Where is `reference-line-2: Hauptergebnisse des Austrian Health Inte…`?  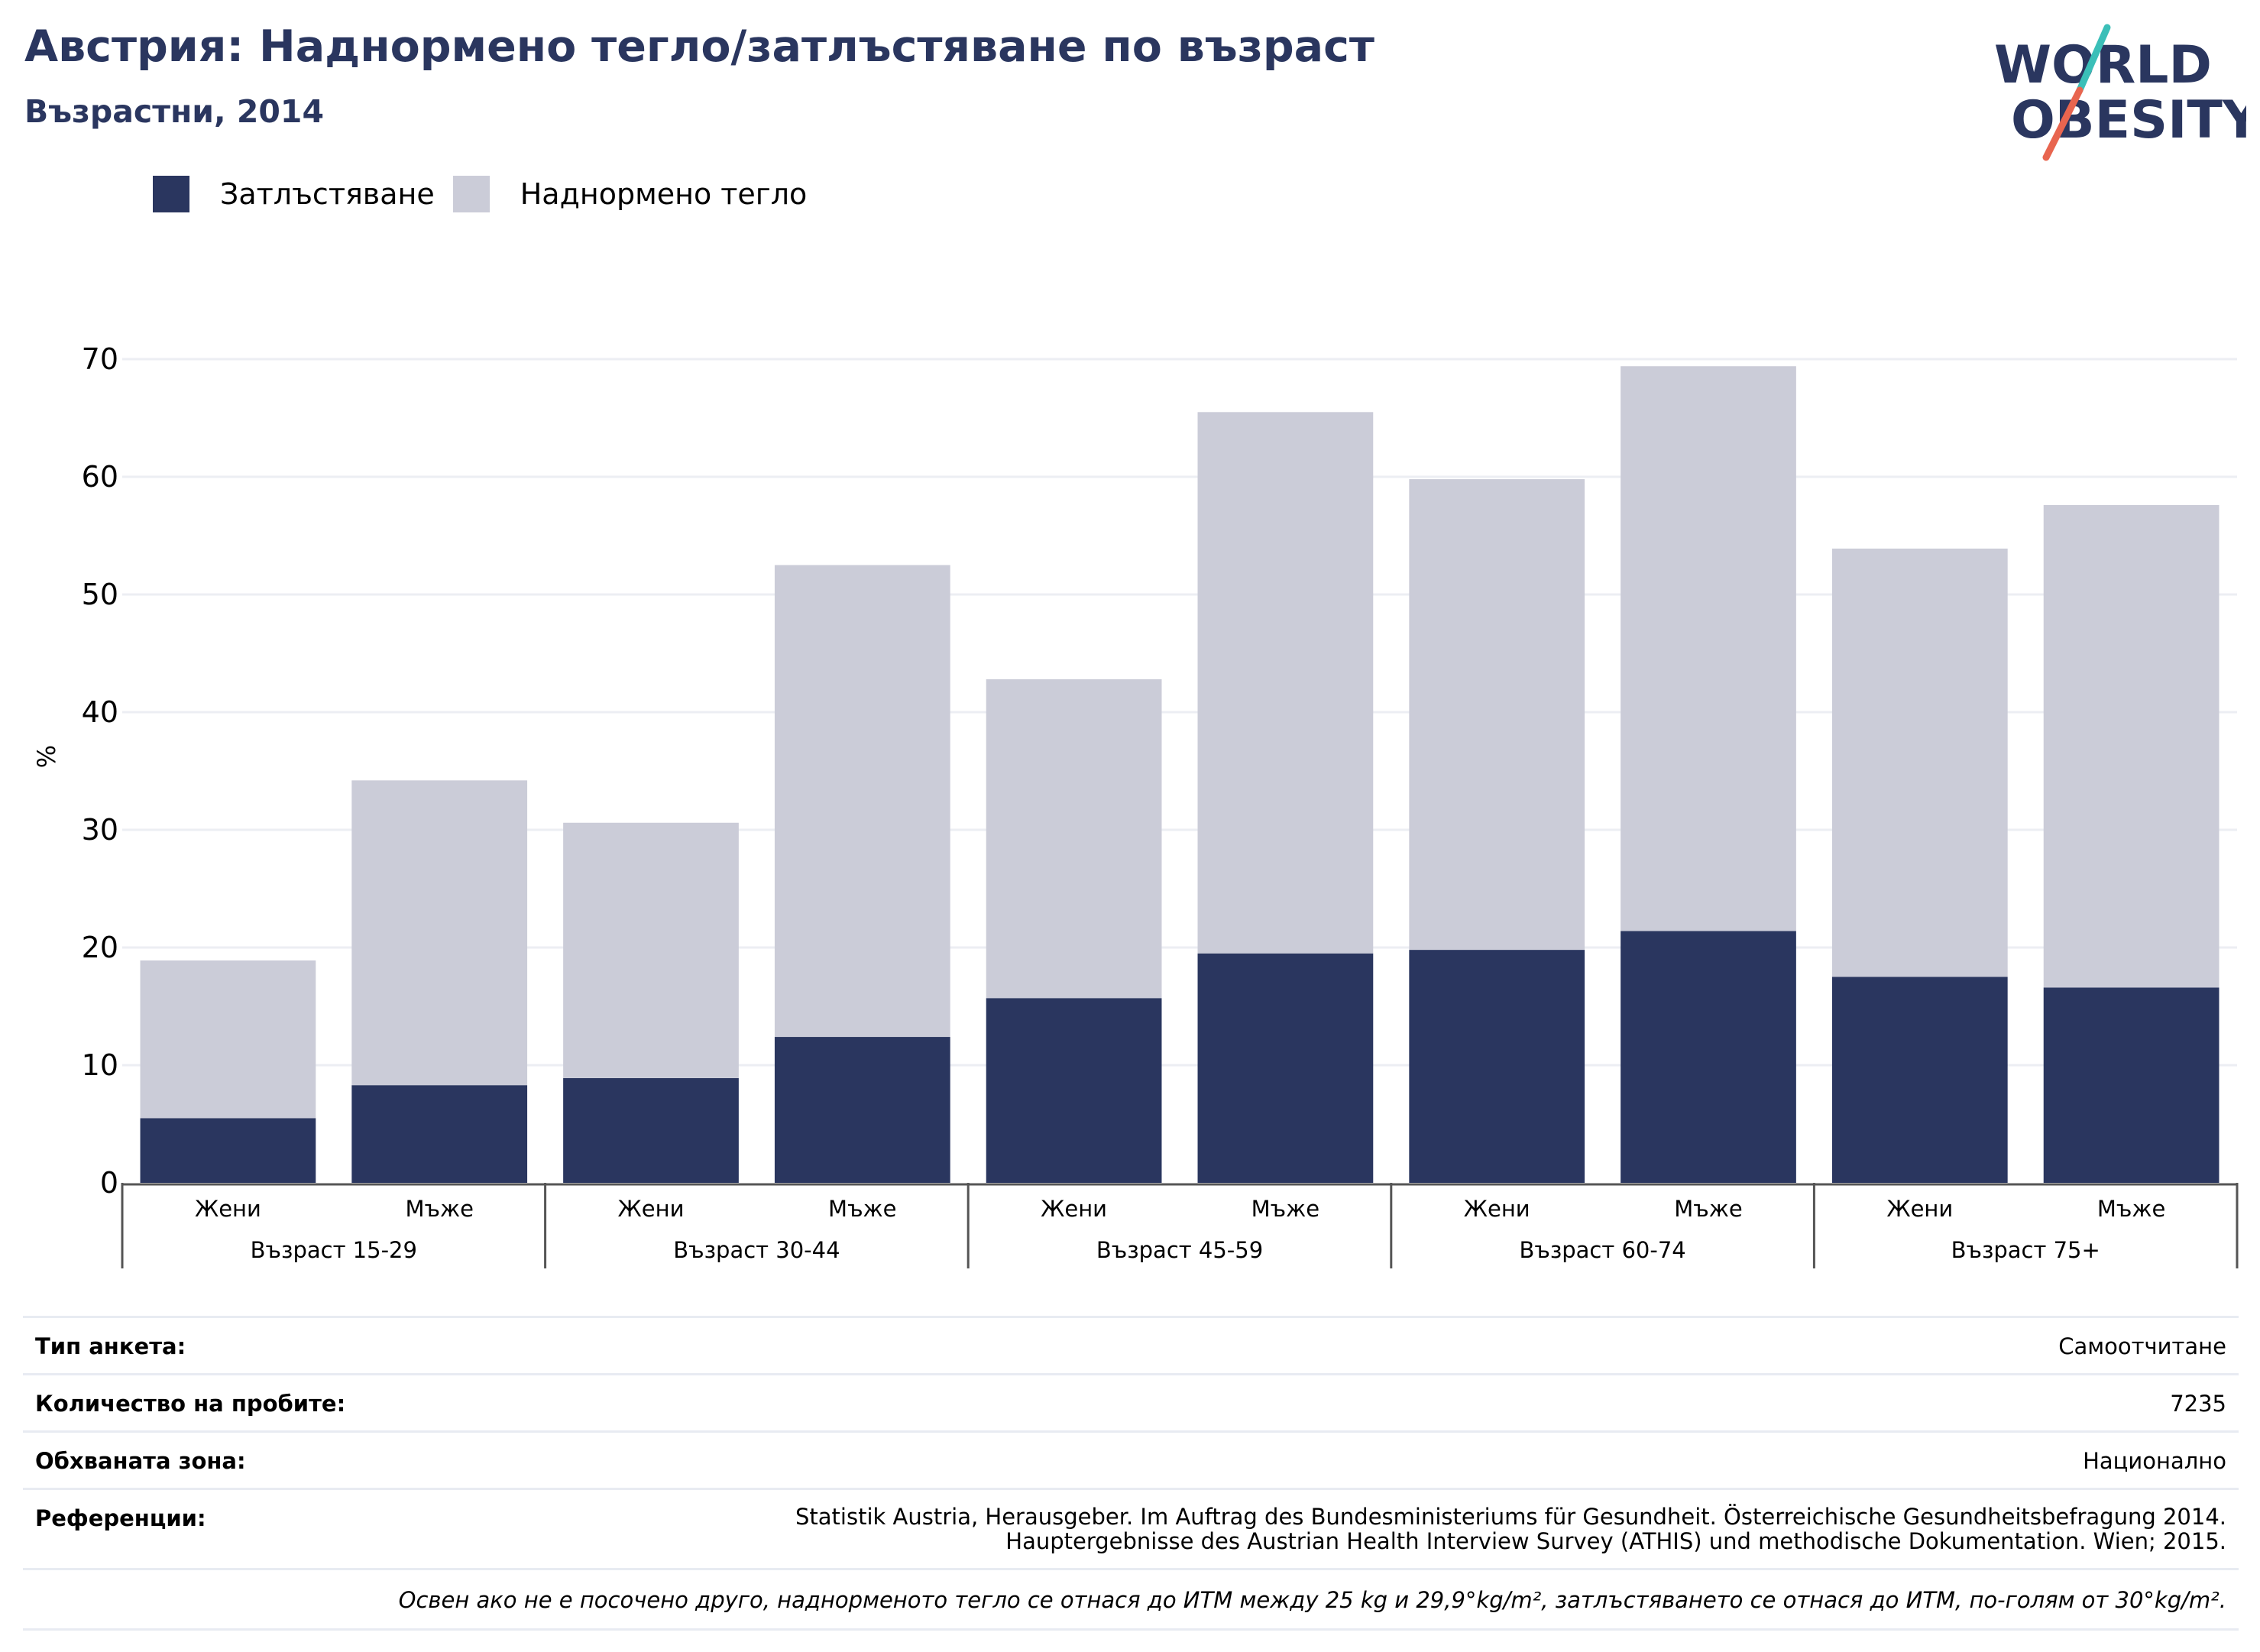 reference-line-2: Hauptergebnisse des Austrian Health Inte… is located at coordinates (1616, 1540).